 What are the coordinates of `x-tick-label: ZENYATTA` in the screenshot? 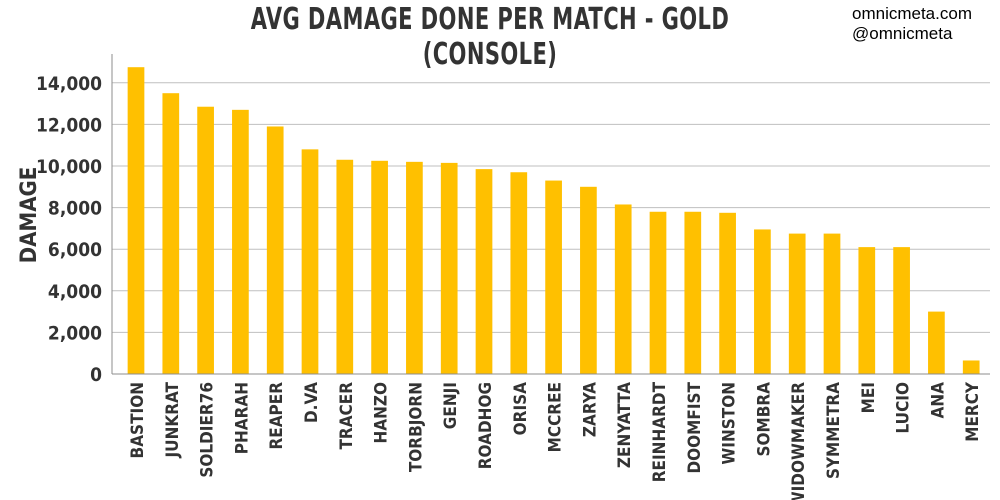 It's located at (625, 425).